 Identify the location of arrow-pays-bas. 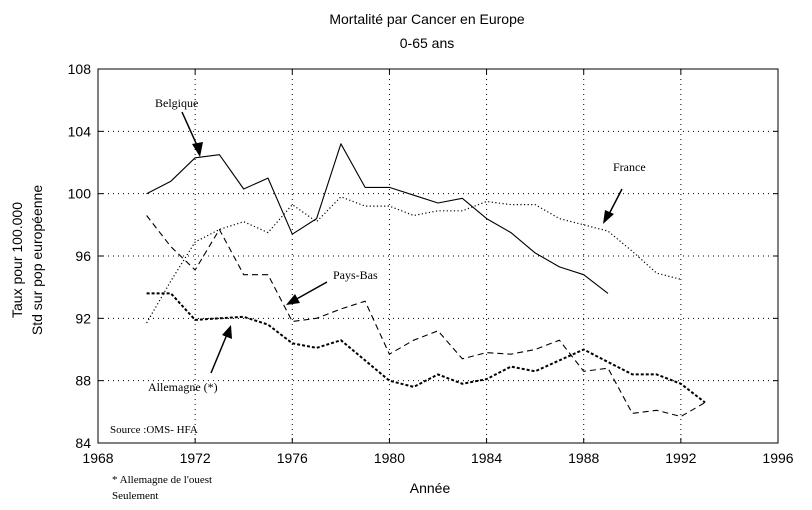
(310, 291).